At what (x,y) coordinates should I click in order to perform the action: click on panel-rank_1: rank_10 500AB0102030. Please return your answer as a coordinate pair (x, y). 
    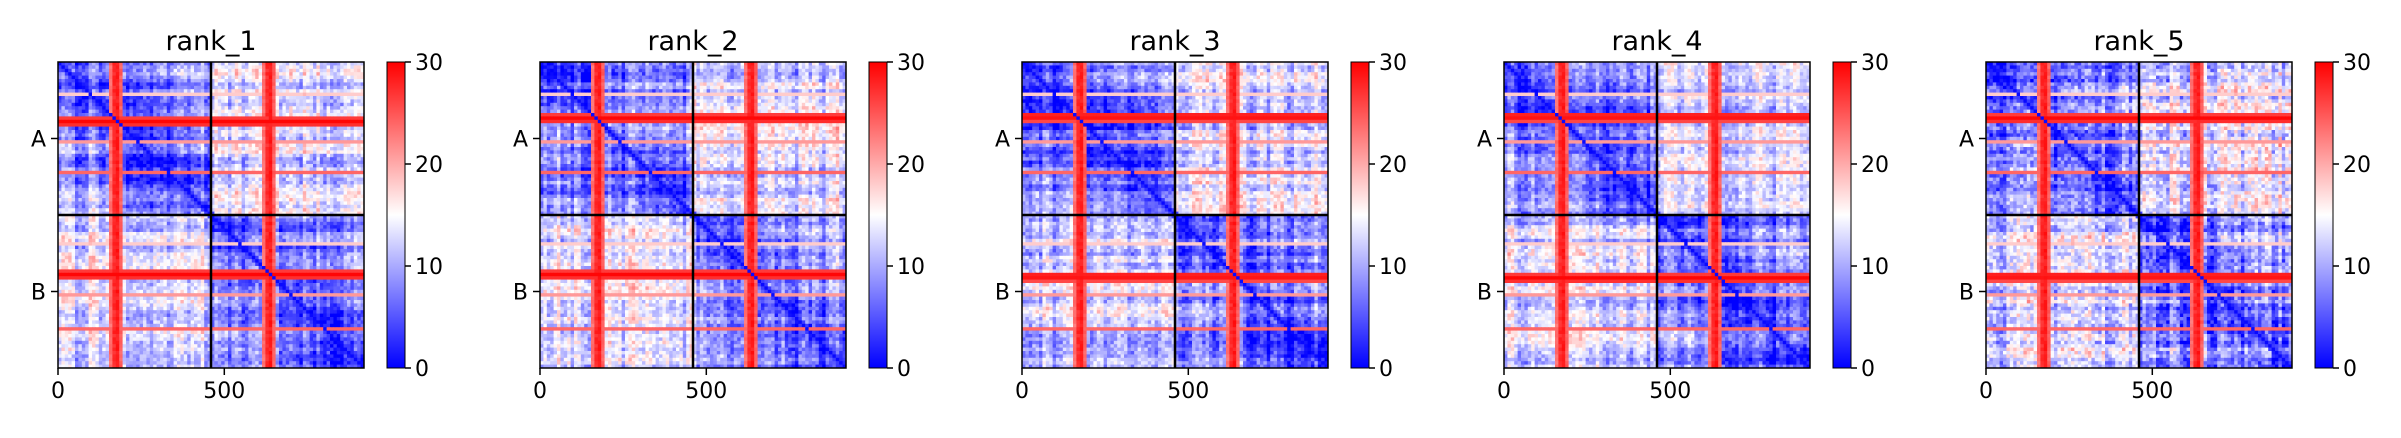
    Looking at the image, I should click on (237, 215).